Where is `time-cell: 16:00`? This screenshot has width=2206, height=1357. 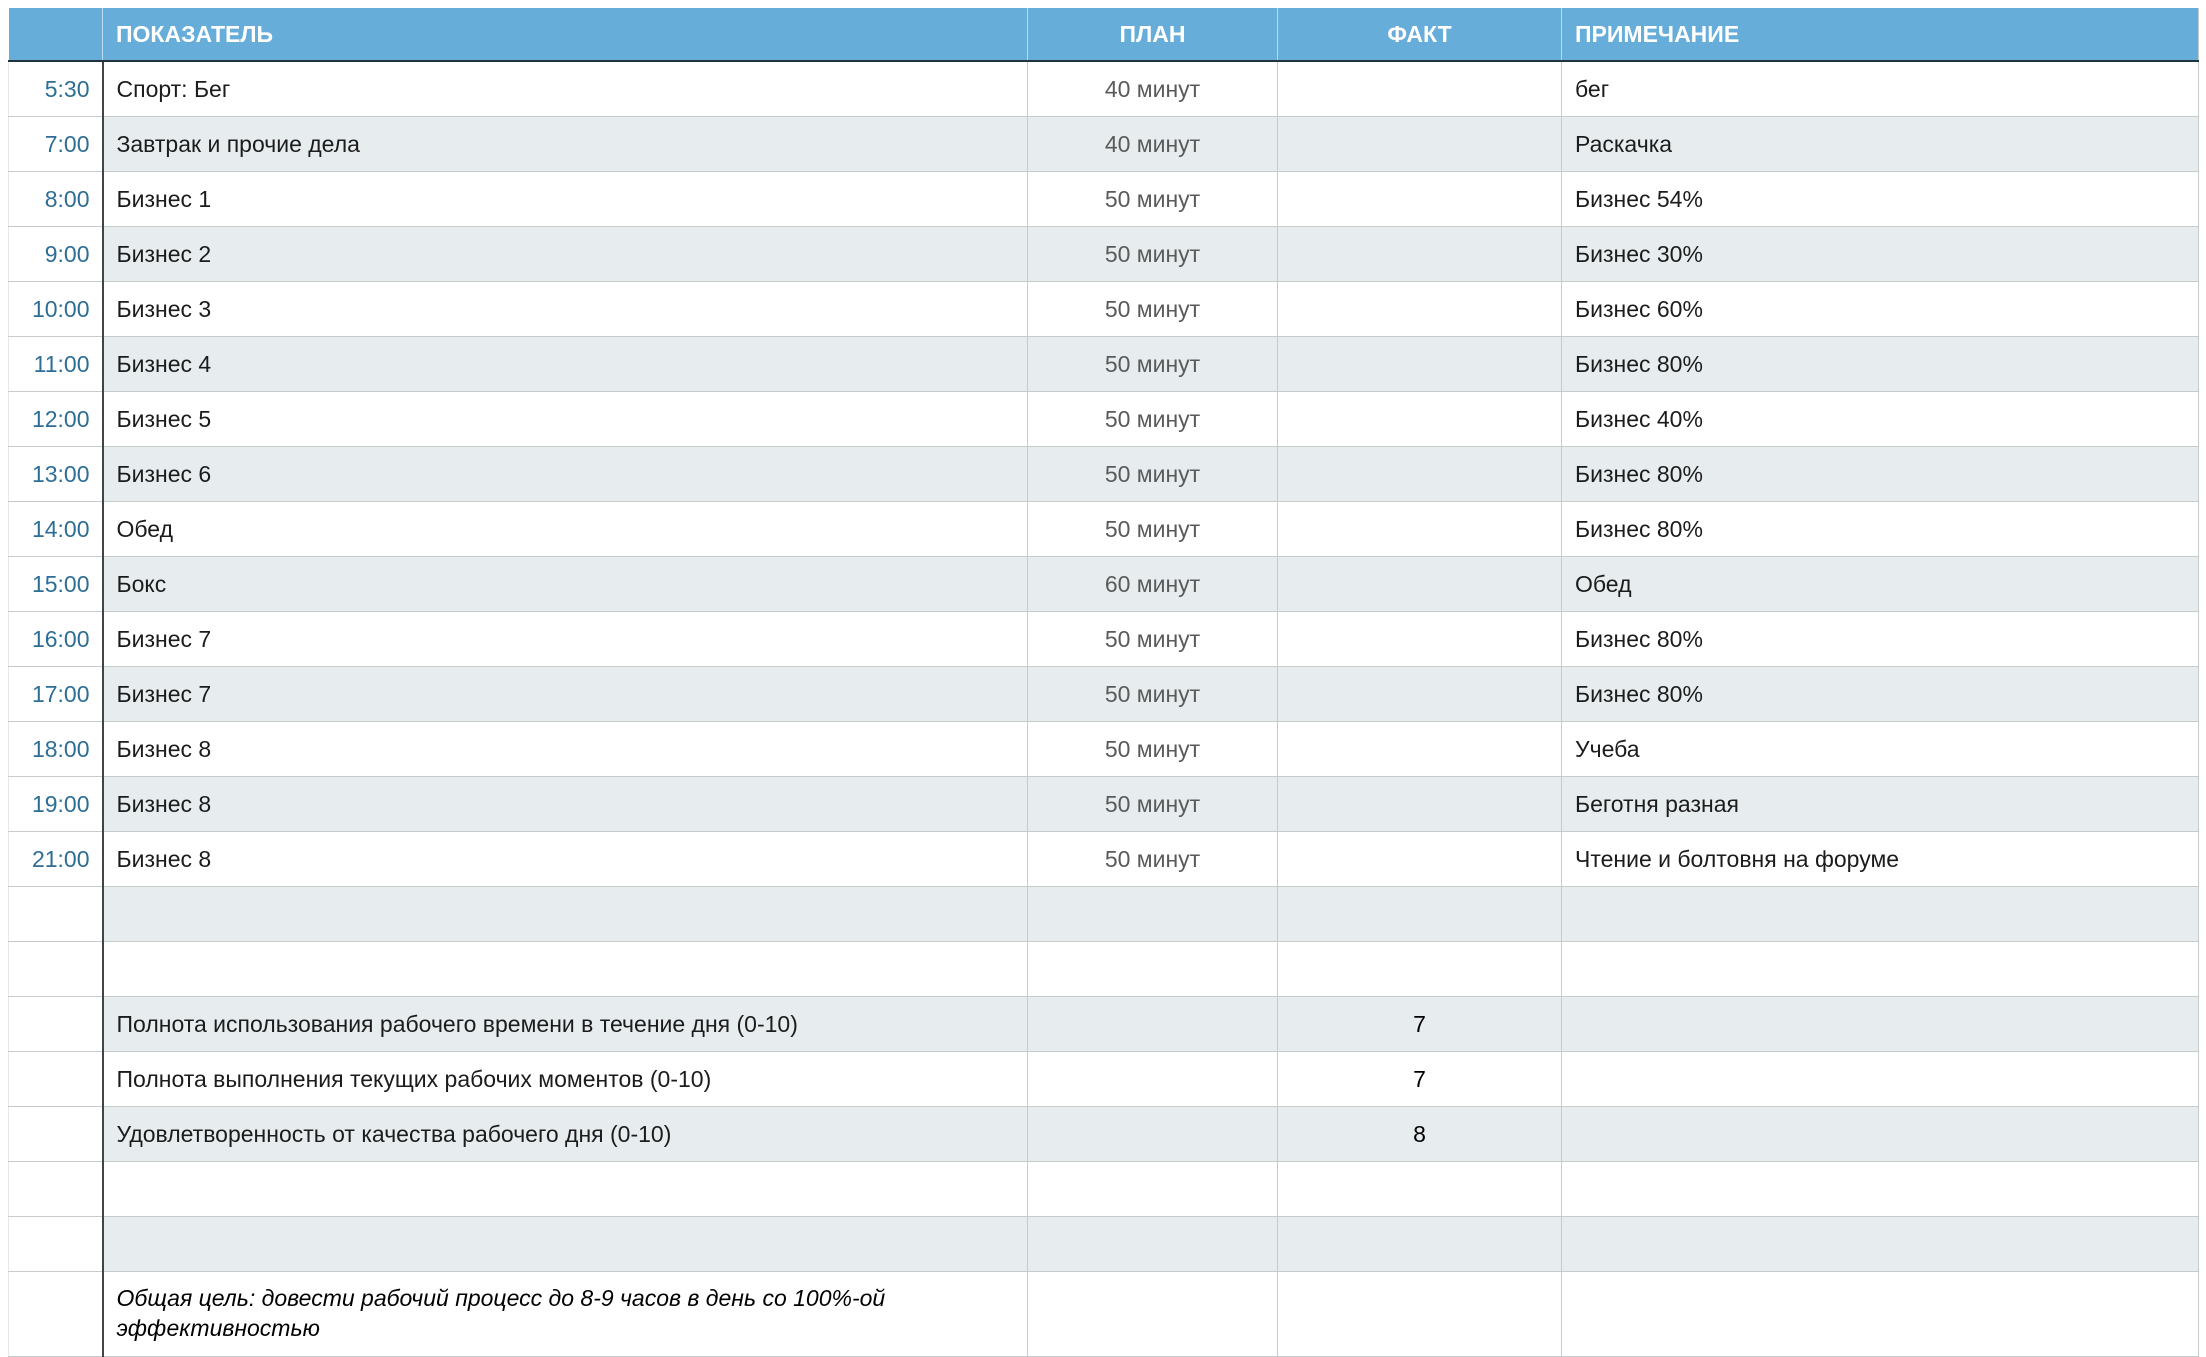 time-cell: 16:00 is located at coordinates (56, 639).